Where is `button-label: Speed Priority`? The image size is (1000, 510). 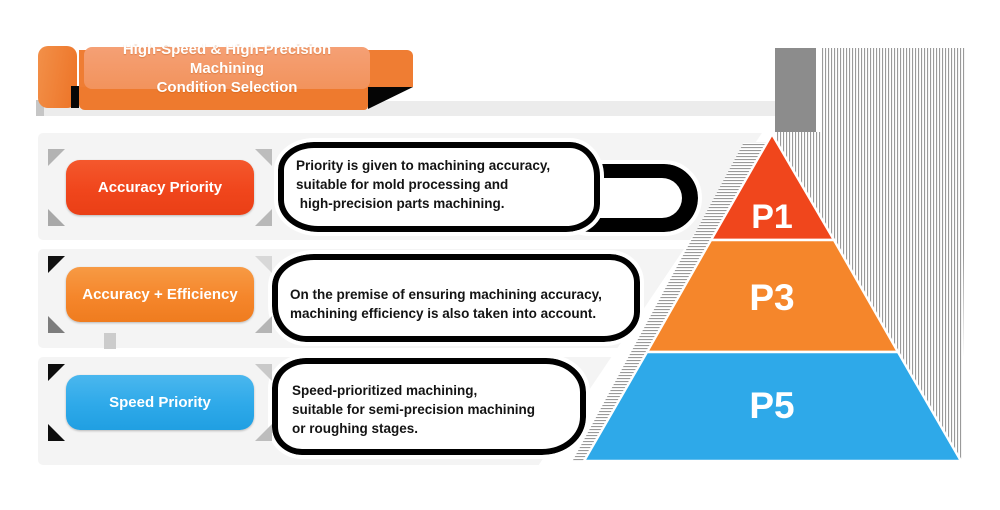 button-label: Speed Priority is located at coordinates (160, 402).